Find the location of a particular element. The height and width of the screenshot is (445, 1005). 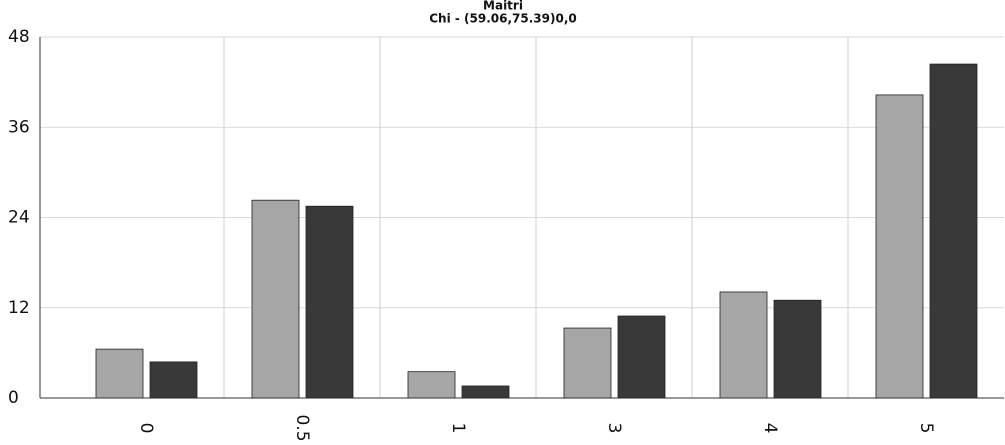

y-tick-label: 24 is located at coordinates (19, 218).